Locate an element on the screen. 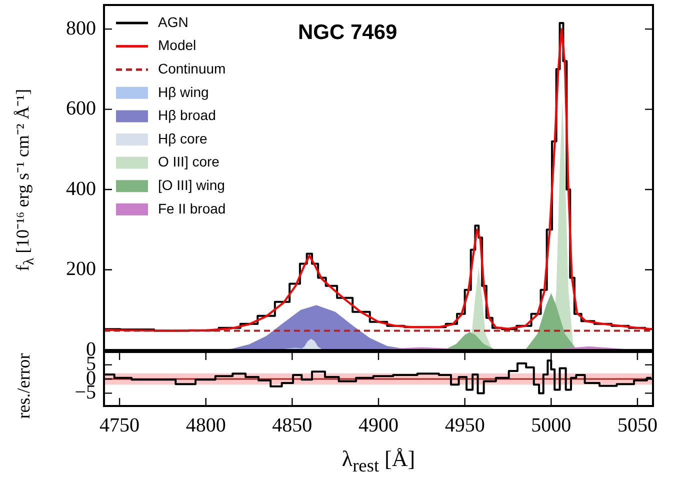  x-tick-label: 5000 is located at coordinates (551, 425).